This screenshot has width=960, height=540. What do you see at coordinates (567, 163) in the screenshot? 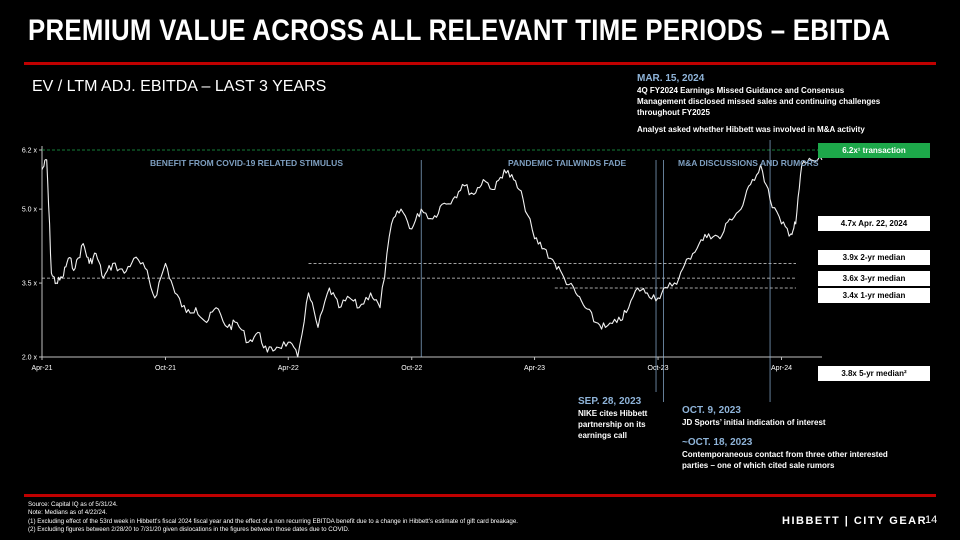
I see `region-label-tailwinds: PANDEMIC TAILWINDS FADE` at bounding box center [567, 163].